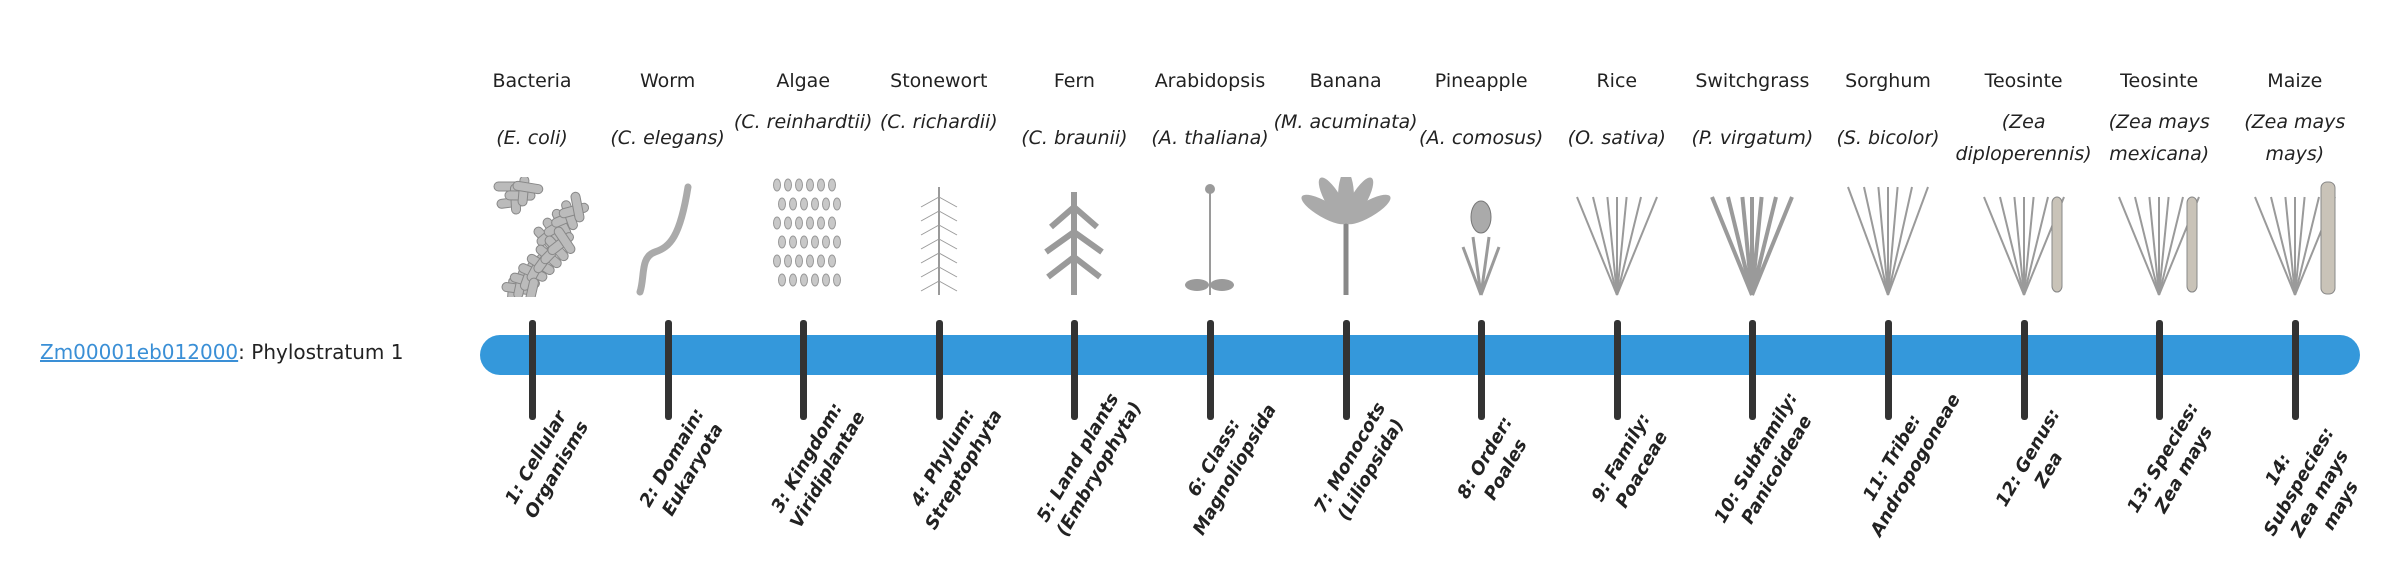 The height and width of the screenshot is (580, 2400). I want to click on bacteria-icon, so click(532, 242).